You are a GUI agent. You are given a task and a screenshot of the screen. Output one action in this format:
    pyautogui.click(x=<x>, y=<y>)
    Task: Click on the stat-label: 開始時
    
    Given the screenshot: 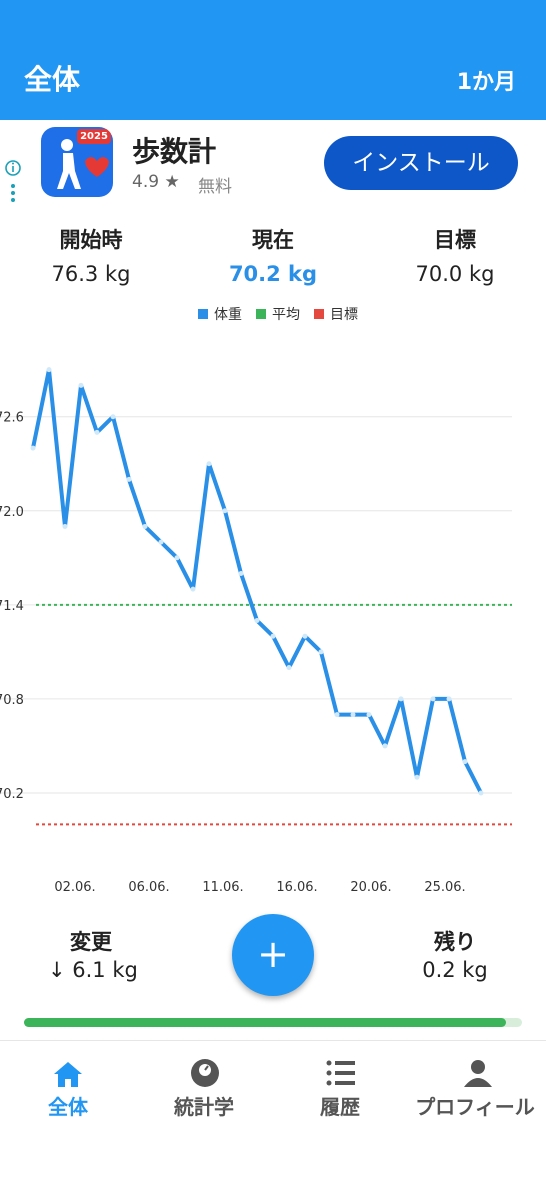 What is the action you would take?
    pyautogui.click(x=91, y=240)
    